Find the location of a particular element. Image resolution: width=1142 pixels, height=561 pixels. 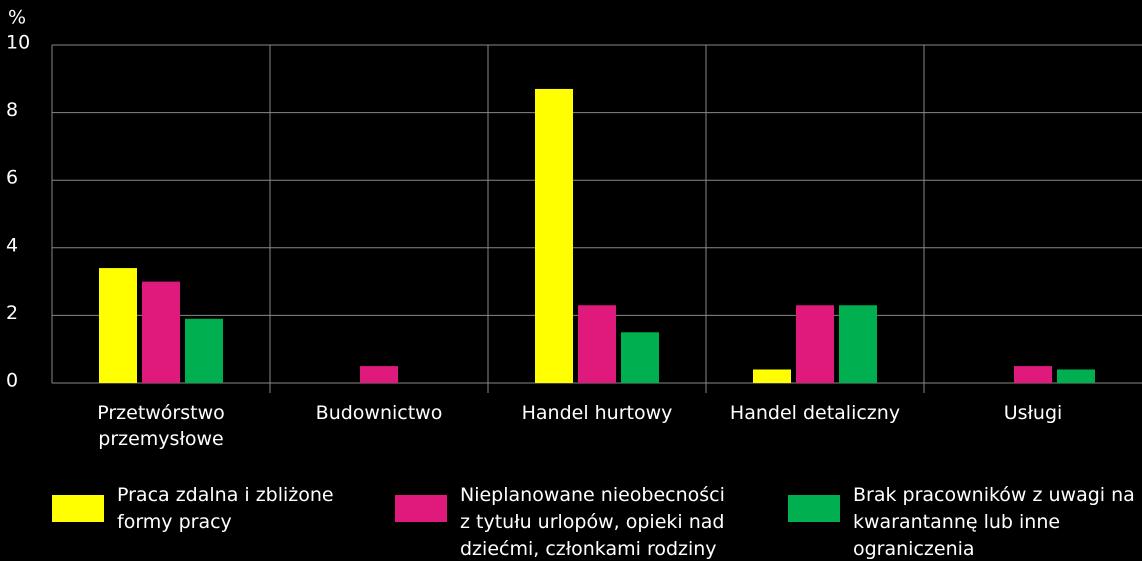

y-axis-label: % is located at coordinates (17, 18).